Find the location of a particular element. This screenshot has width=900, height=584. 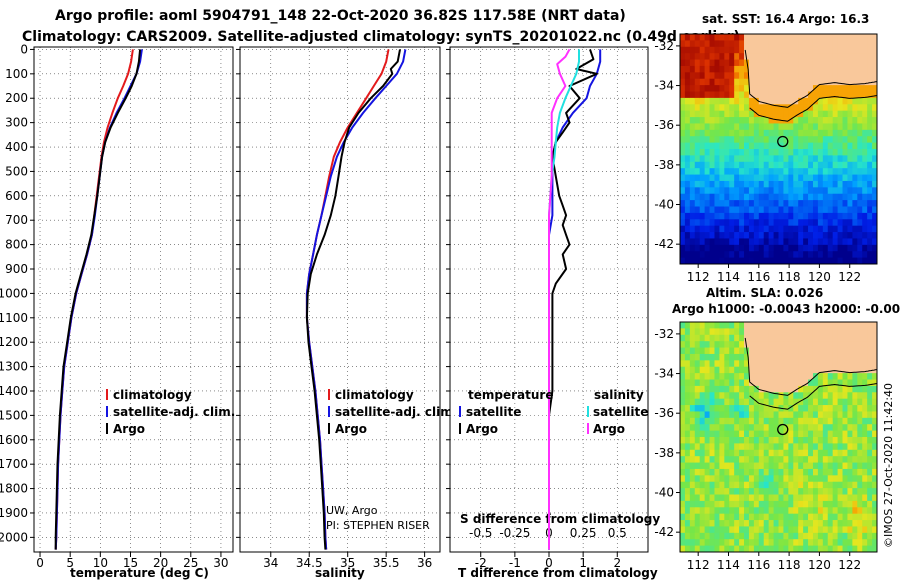

legend-label: Argo is located at coordinates (351, 429).